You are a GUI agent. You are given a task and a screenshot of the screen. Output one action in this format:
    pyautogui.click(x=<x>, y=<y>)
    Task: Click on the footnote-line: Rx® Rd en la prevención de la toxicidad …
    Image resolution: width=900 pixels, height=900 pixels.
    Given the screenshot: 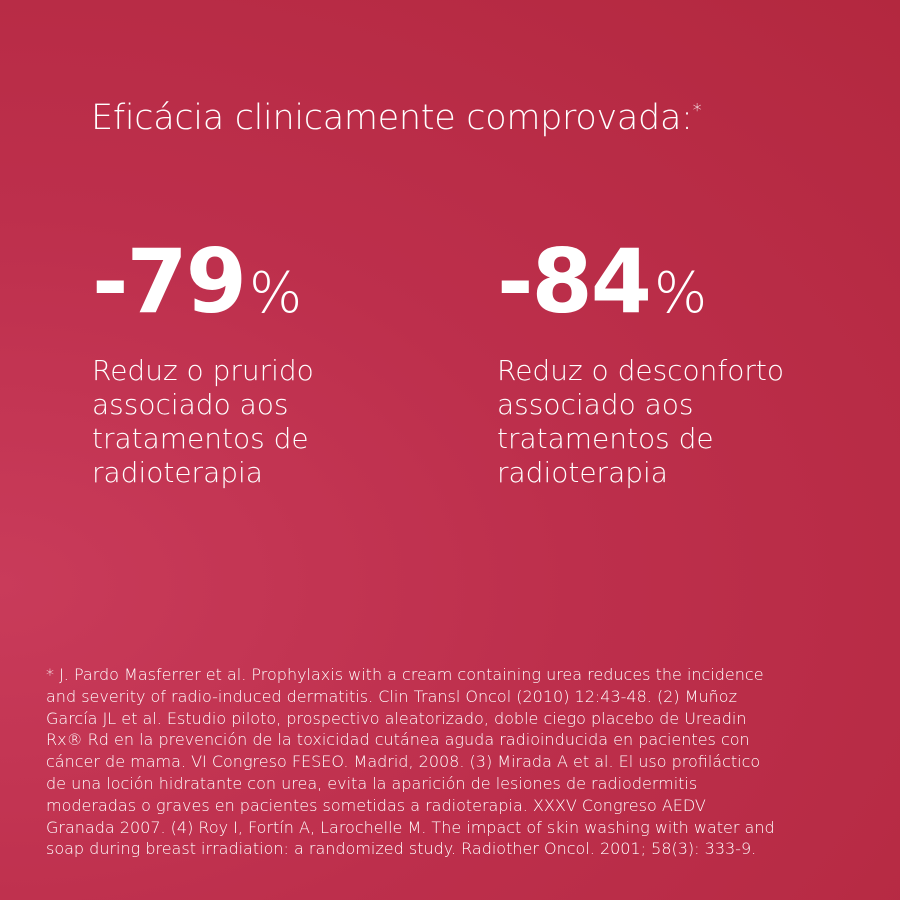 What is the action you would take?
    pyautogui.click(x=398, y=740)
    